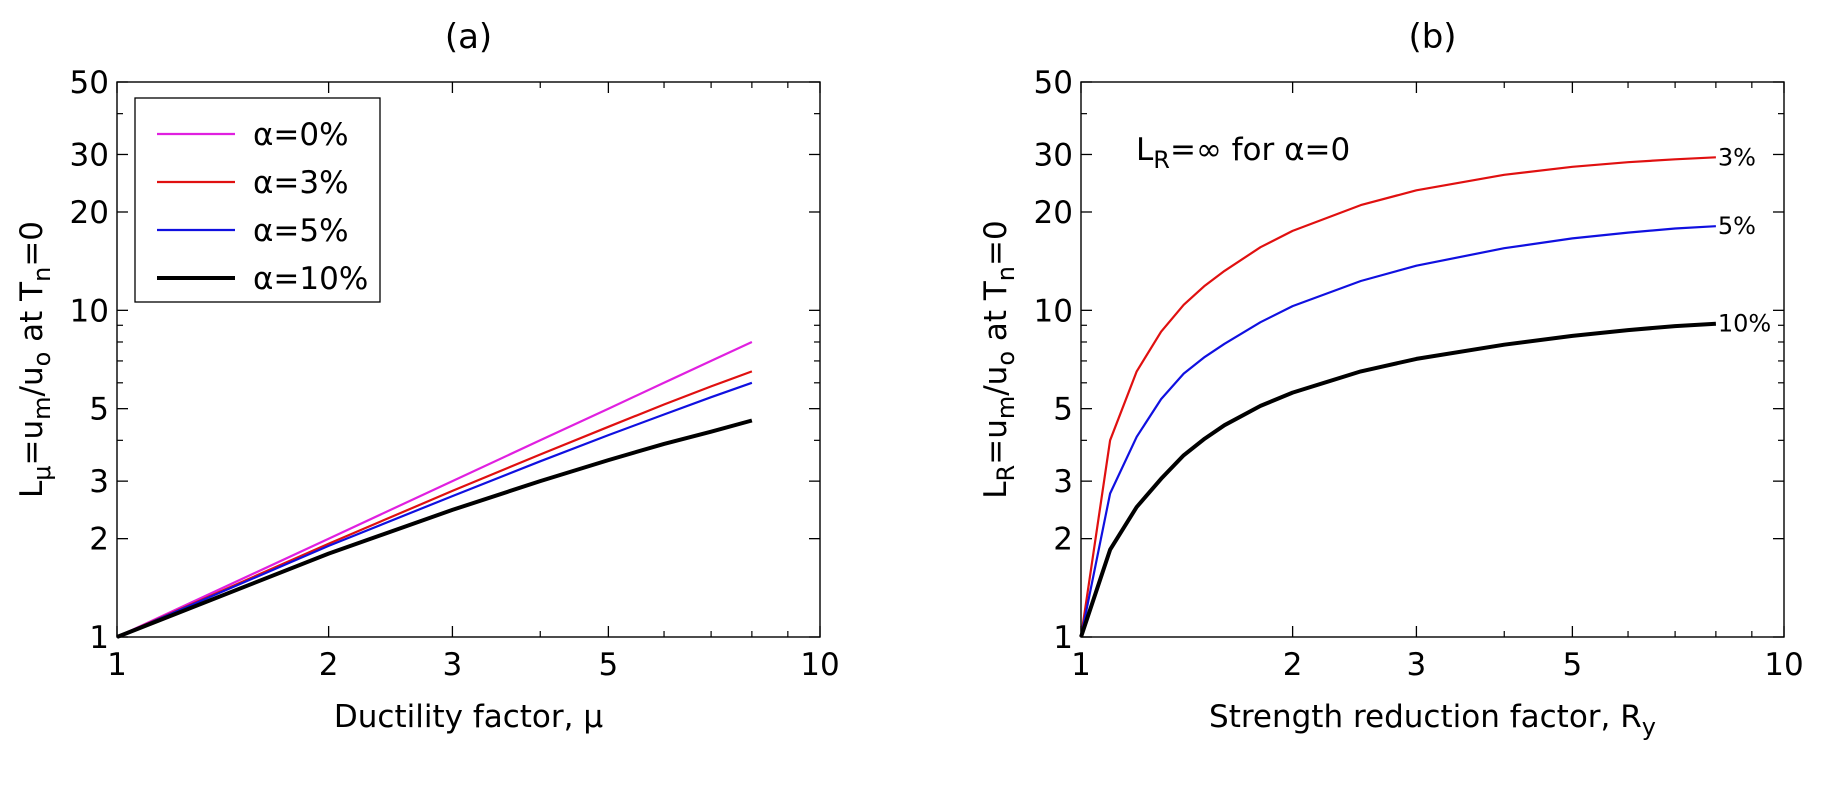  Describe the element at coordinates (1432, 37) in the screenshot. I see `chart-title: (b)` at that location.